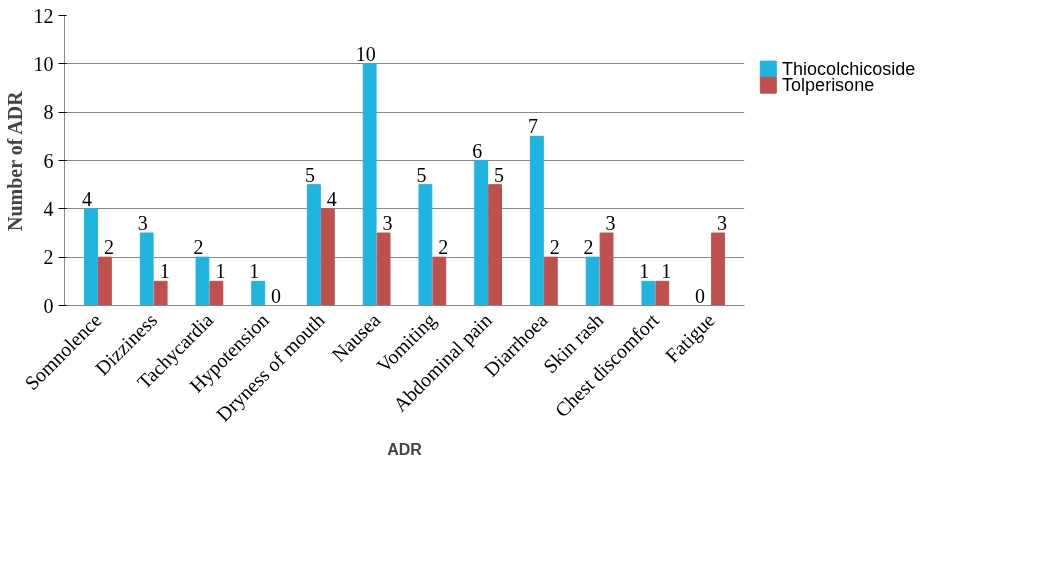 The image size is (1044, 565). What do you see at coordinates (48, 112) in the screenshot?
I see `y-tick-label: 8` at bounding box center [48, 112].